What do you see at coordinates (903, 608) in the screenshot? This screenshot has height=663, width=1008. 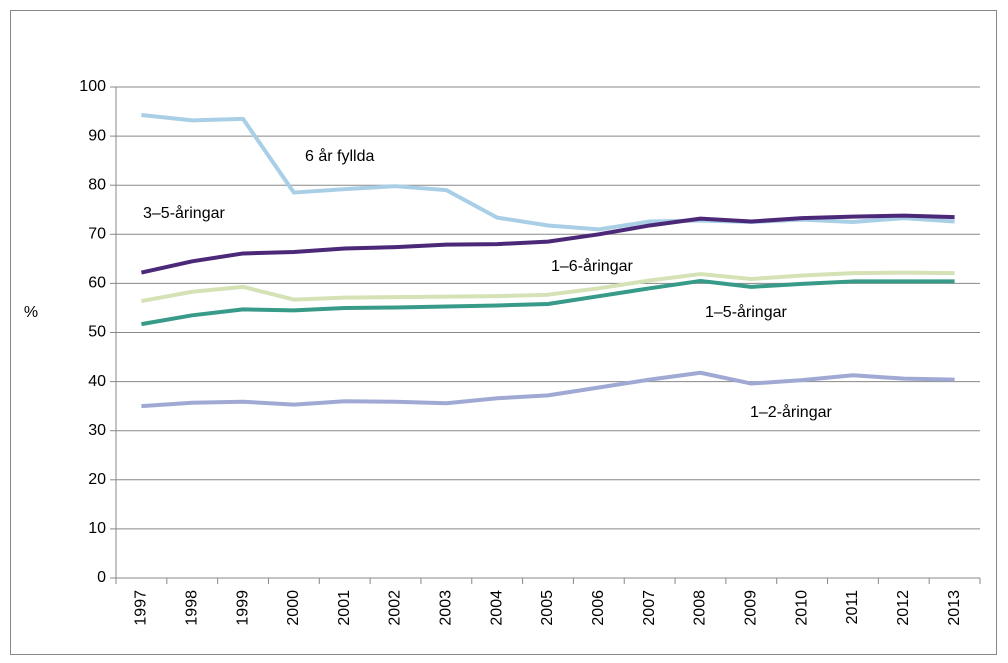 I see `x-tick-label: 2012` at bounding box center [903, 608].